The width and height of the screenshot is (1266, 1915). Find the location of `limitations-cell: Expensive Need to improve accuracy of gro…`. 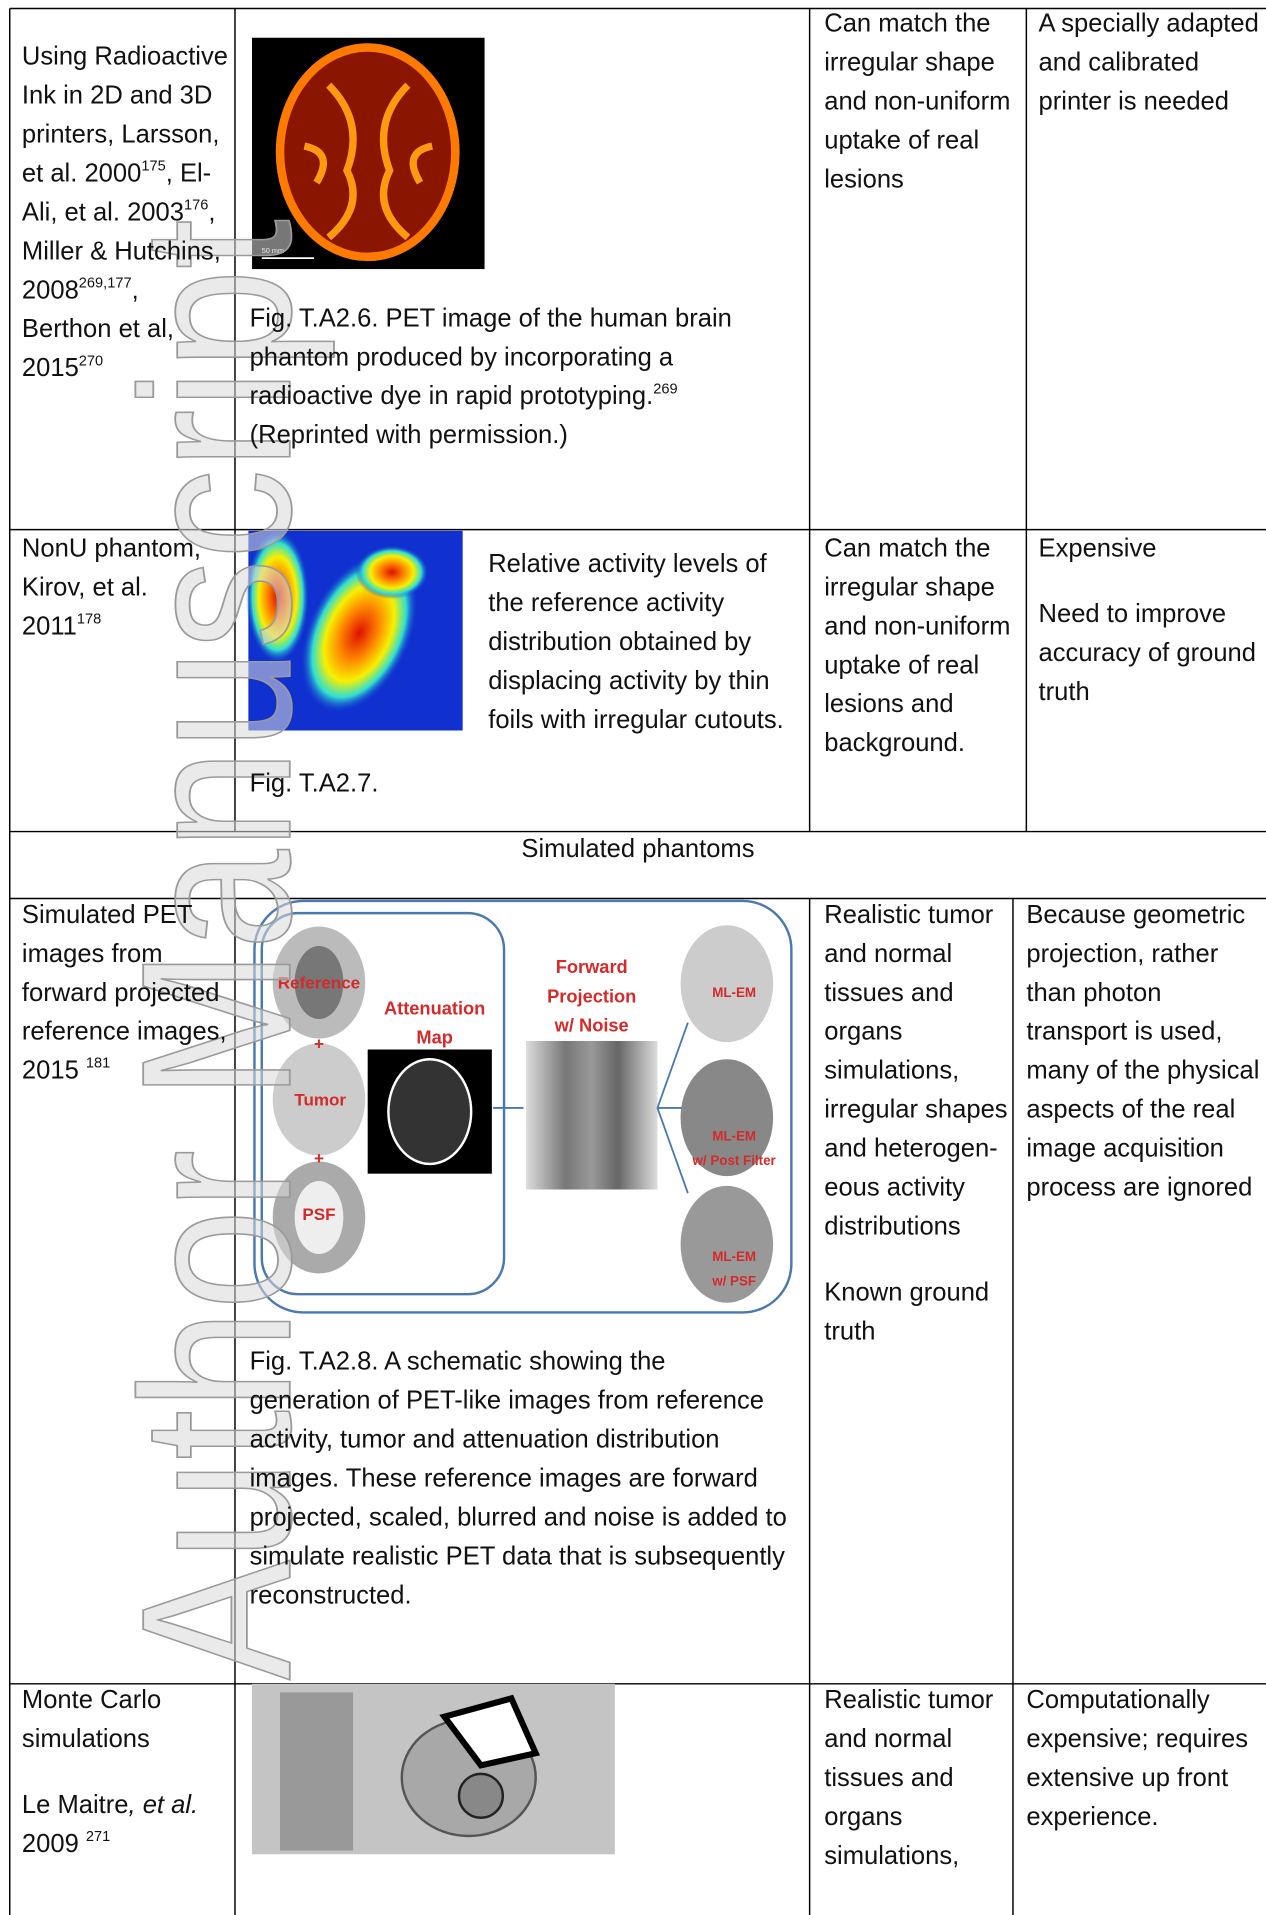

limitations-cell: Expensive Need to improve accuracy of gro… is located at coordinates (1151, 634).